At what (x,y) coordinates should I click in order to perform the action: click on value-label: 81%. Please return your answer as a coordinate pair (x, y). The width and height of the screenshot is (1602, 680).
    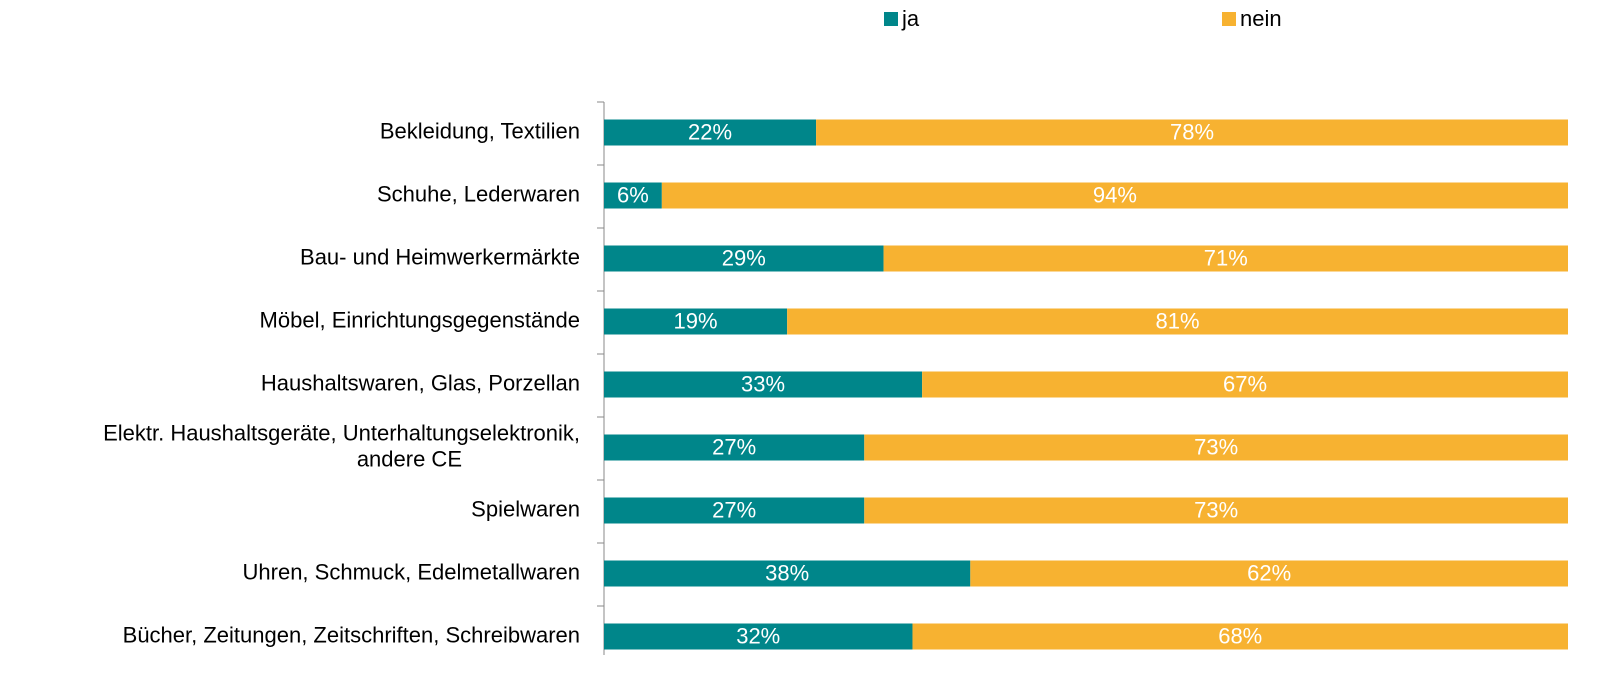
    Looking at the image, I should click on (1178, 320).